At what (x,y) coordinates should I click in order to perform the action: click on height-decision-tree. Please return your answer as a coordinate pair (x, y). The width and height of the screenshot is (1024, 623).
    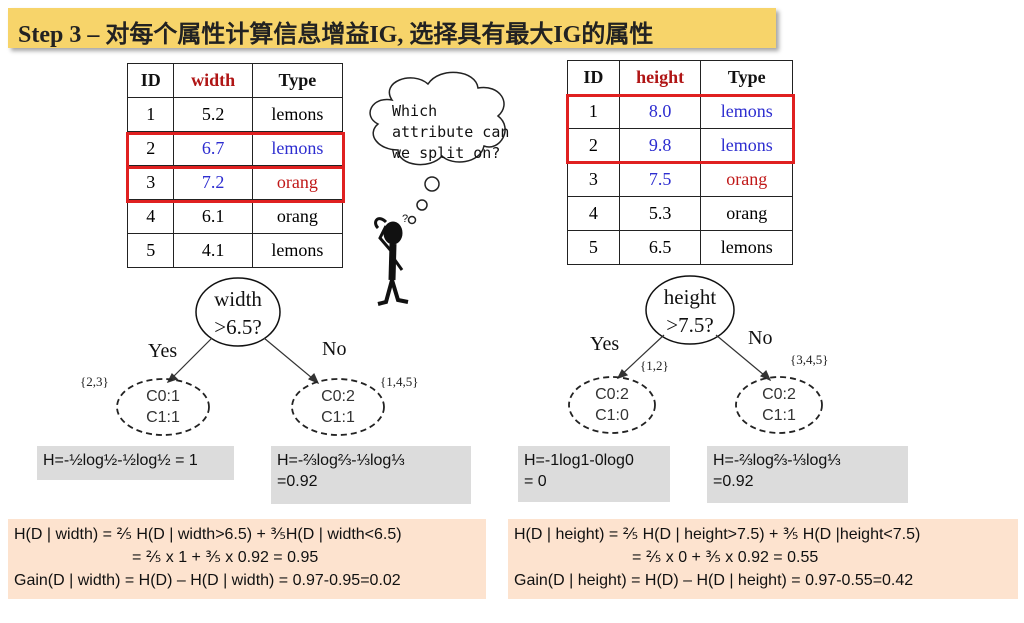
    Looking at the image, I should click on (695, 354).